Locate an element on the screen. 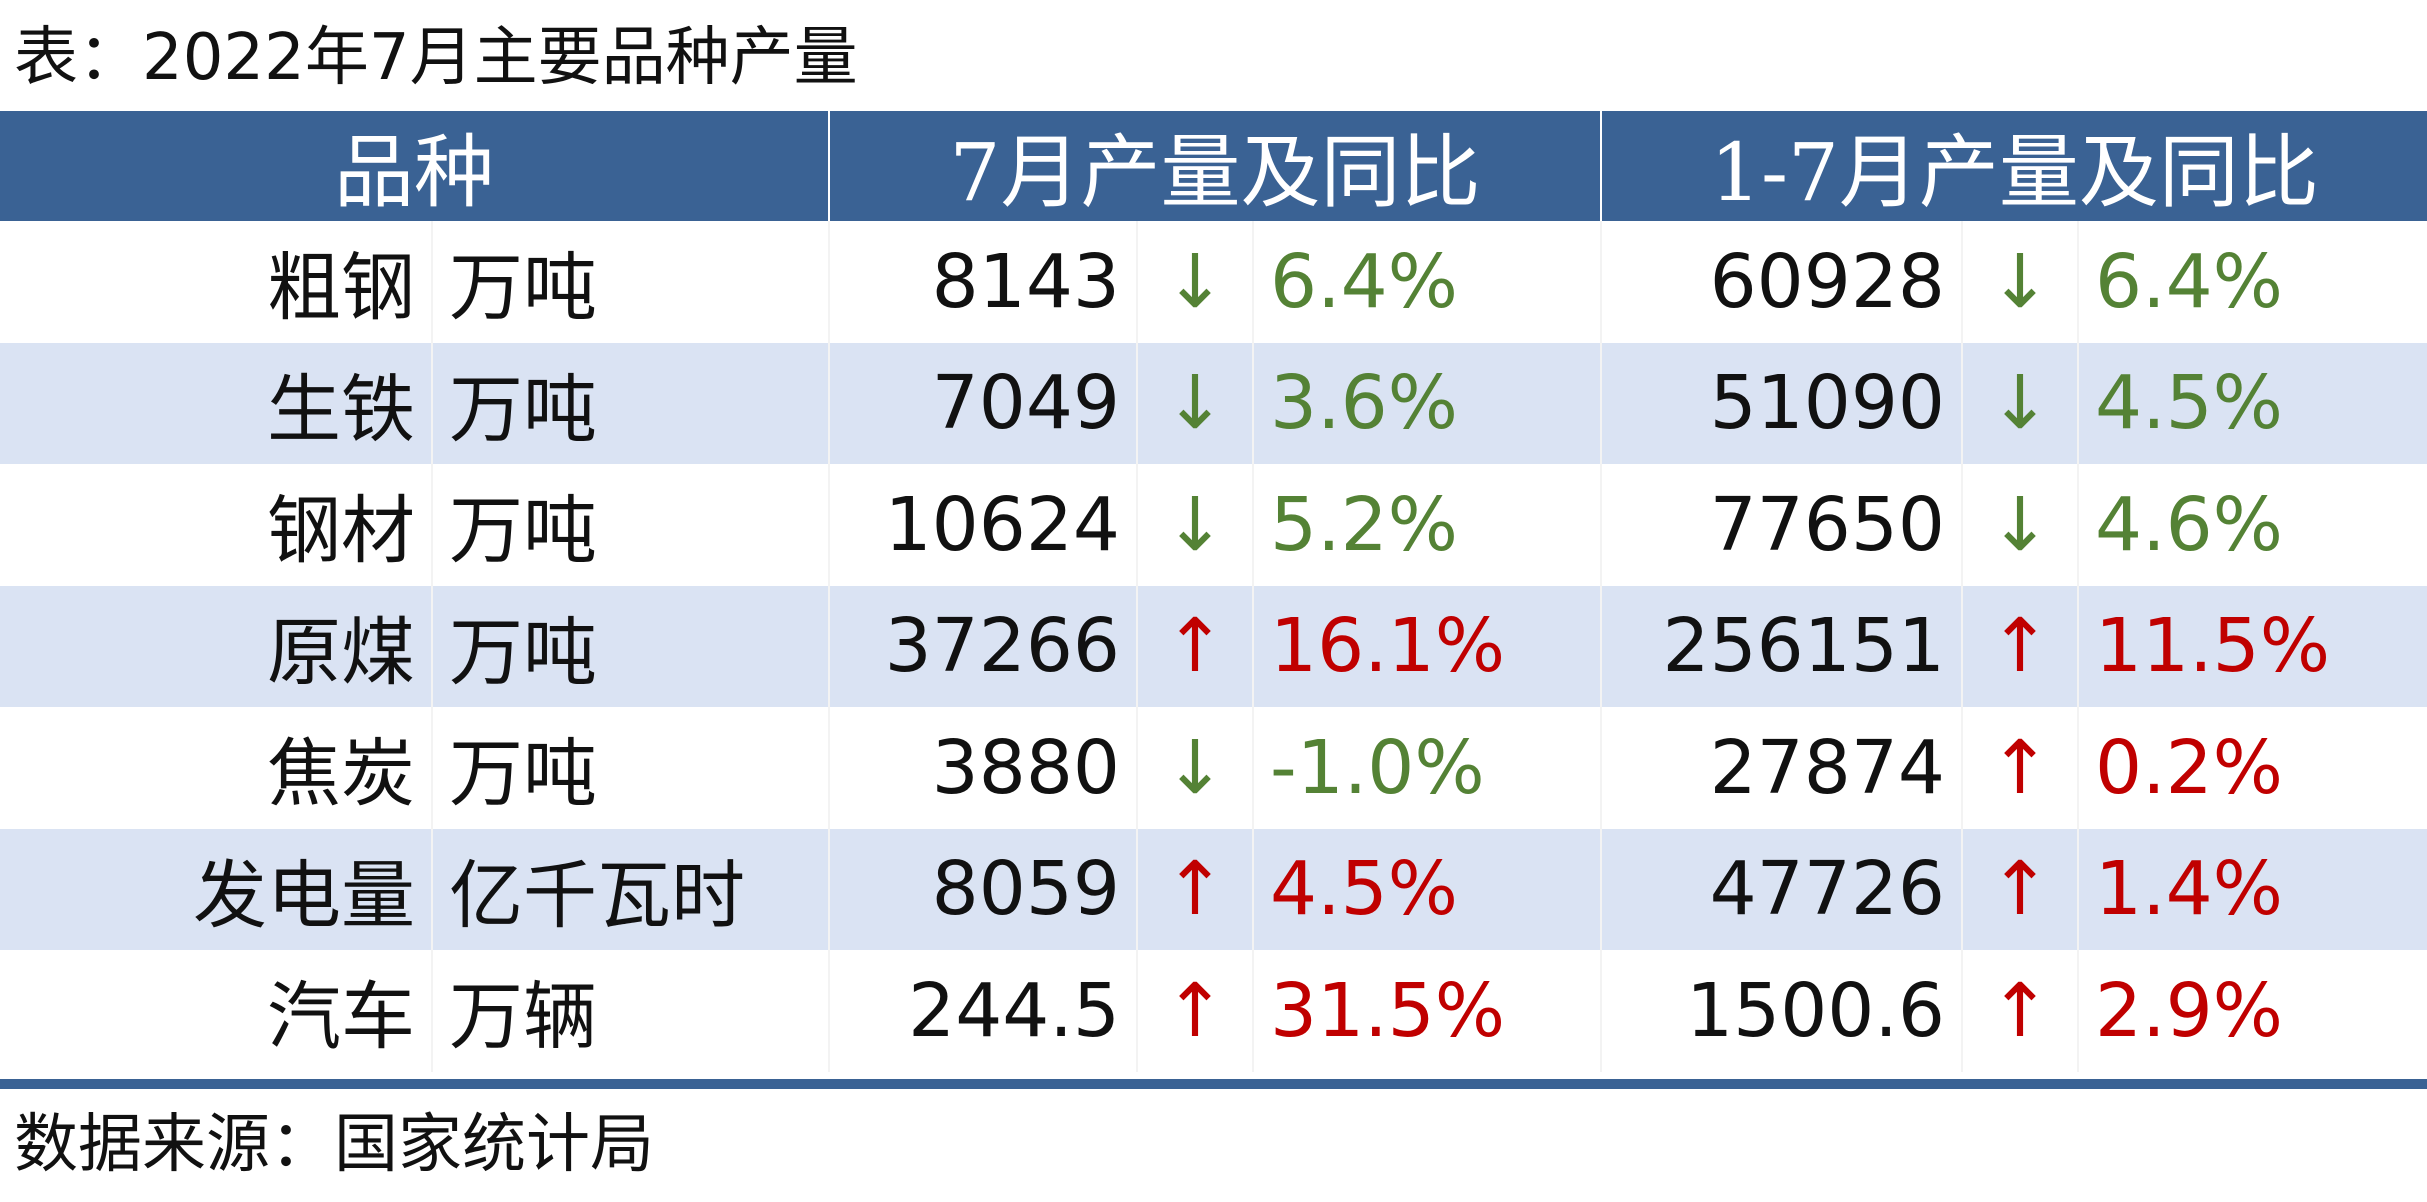 Image resolution: width=2427 pixels, height=1202 pixels. product: 粗钢 is located at coordinates (216, 282).